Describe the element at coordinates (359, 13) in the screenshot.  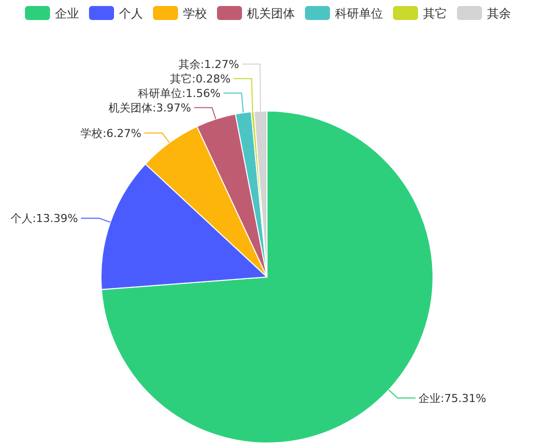
I see `legend-label: 科研单位` at that location.